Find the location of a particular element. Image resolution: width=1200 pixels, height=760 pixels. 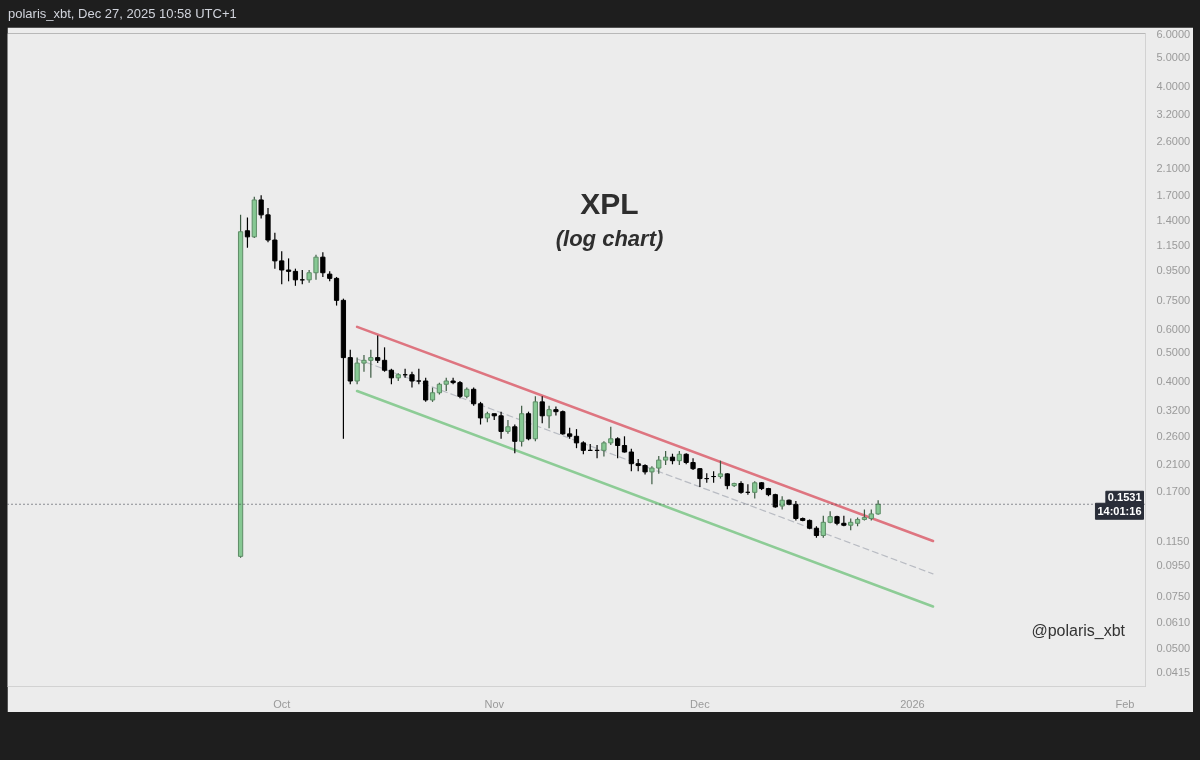

y-tick-label: 0.2600 is located at coordinates (1173, 436).